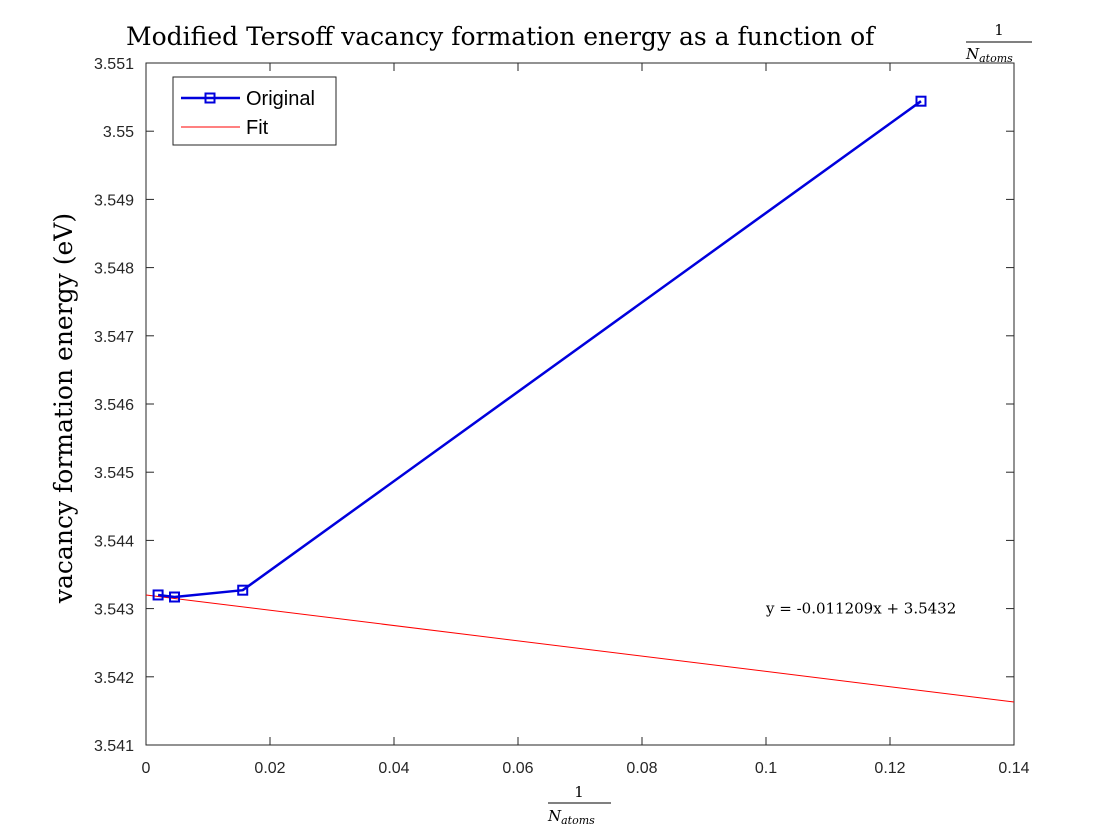  I want to click on x-tick-label: 0.14, so click(1013, 768).